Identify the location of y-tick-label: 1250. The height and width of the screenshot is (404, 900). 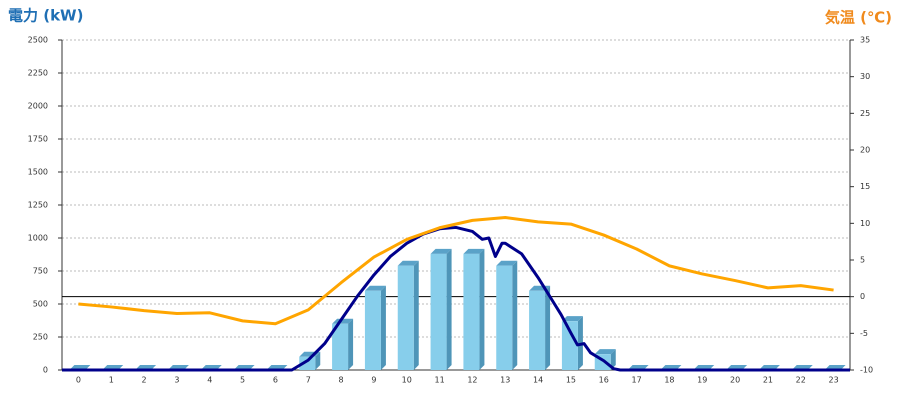
(38, 205).